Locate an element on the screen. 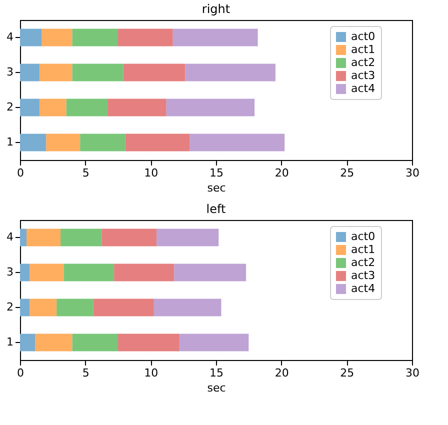  chart-title: left is located at coordinates (216, 209).